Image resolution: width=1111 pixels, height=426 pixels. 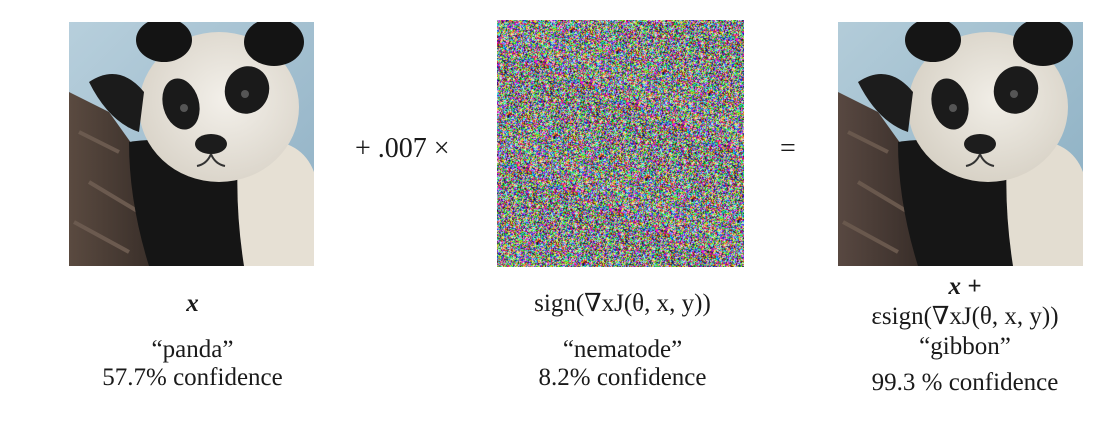 What do you see at coordinates (192, 349) in the screenshot?
I see `class-label-panda: “panda”` at bounding box center [192, 349].